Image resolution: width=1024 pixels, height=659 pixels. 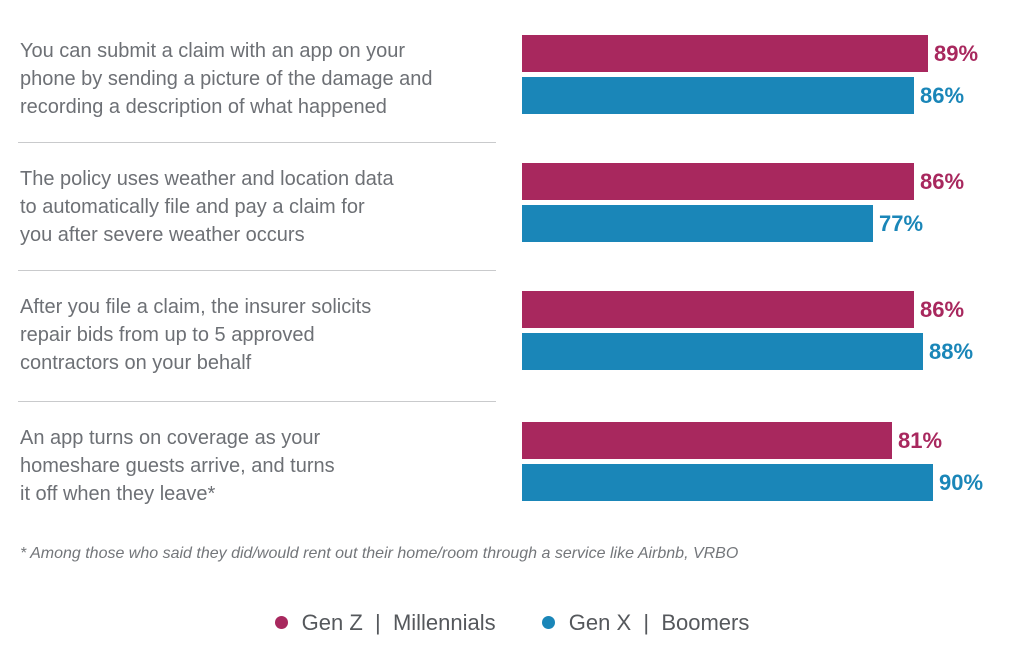 I want to click on category-label-line: homeshare guests arrive, and turns, so click(x=177, y=466).